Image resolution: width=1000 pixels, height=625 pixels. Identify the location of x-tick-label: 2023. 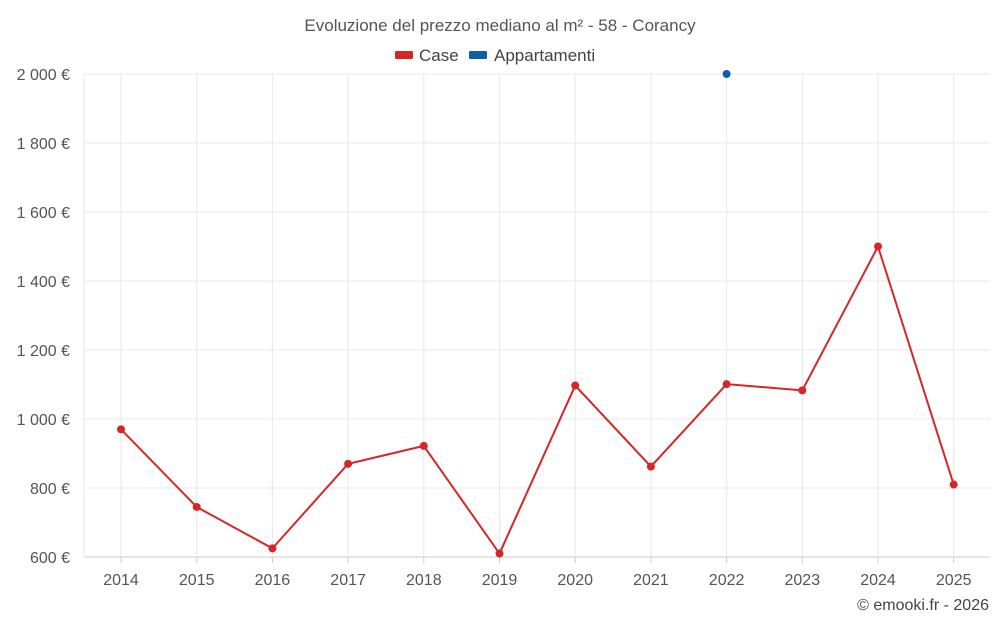
(803, 580).